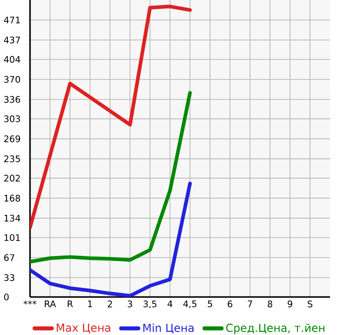  I want to click on legend-label: Сред.Цена, т.йен, so click(275, 328).